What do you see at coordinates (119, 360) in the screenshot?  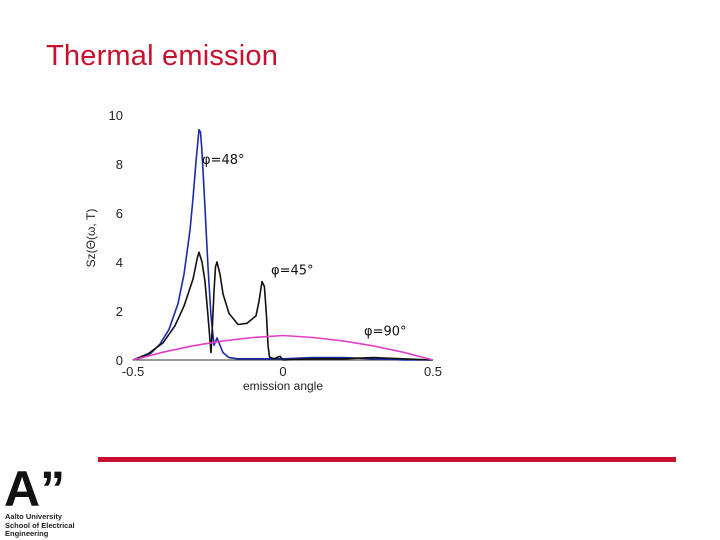 I see `y-tick-label: 0` at bounding box center [119, 360].